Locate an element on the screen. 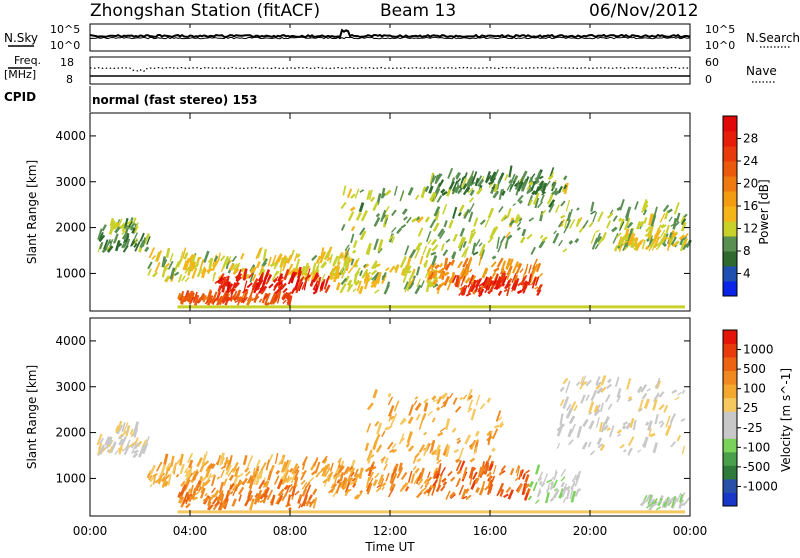  ytick-label: 2000 is located at coordinates (70, 228).